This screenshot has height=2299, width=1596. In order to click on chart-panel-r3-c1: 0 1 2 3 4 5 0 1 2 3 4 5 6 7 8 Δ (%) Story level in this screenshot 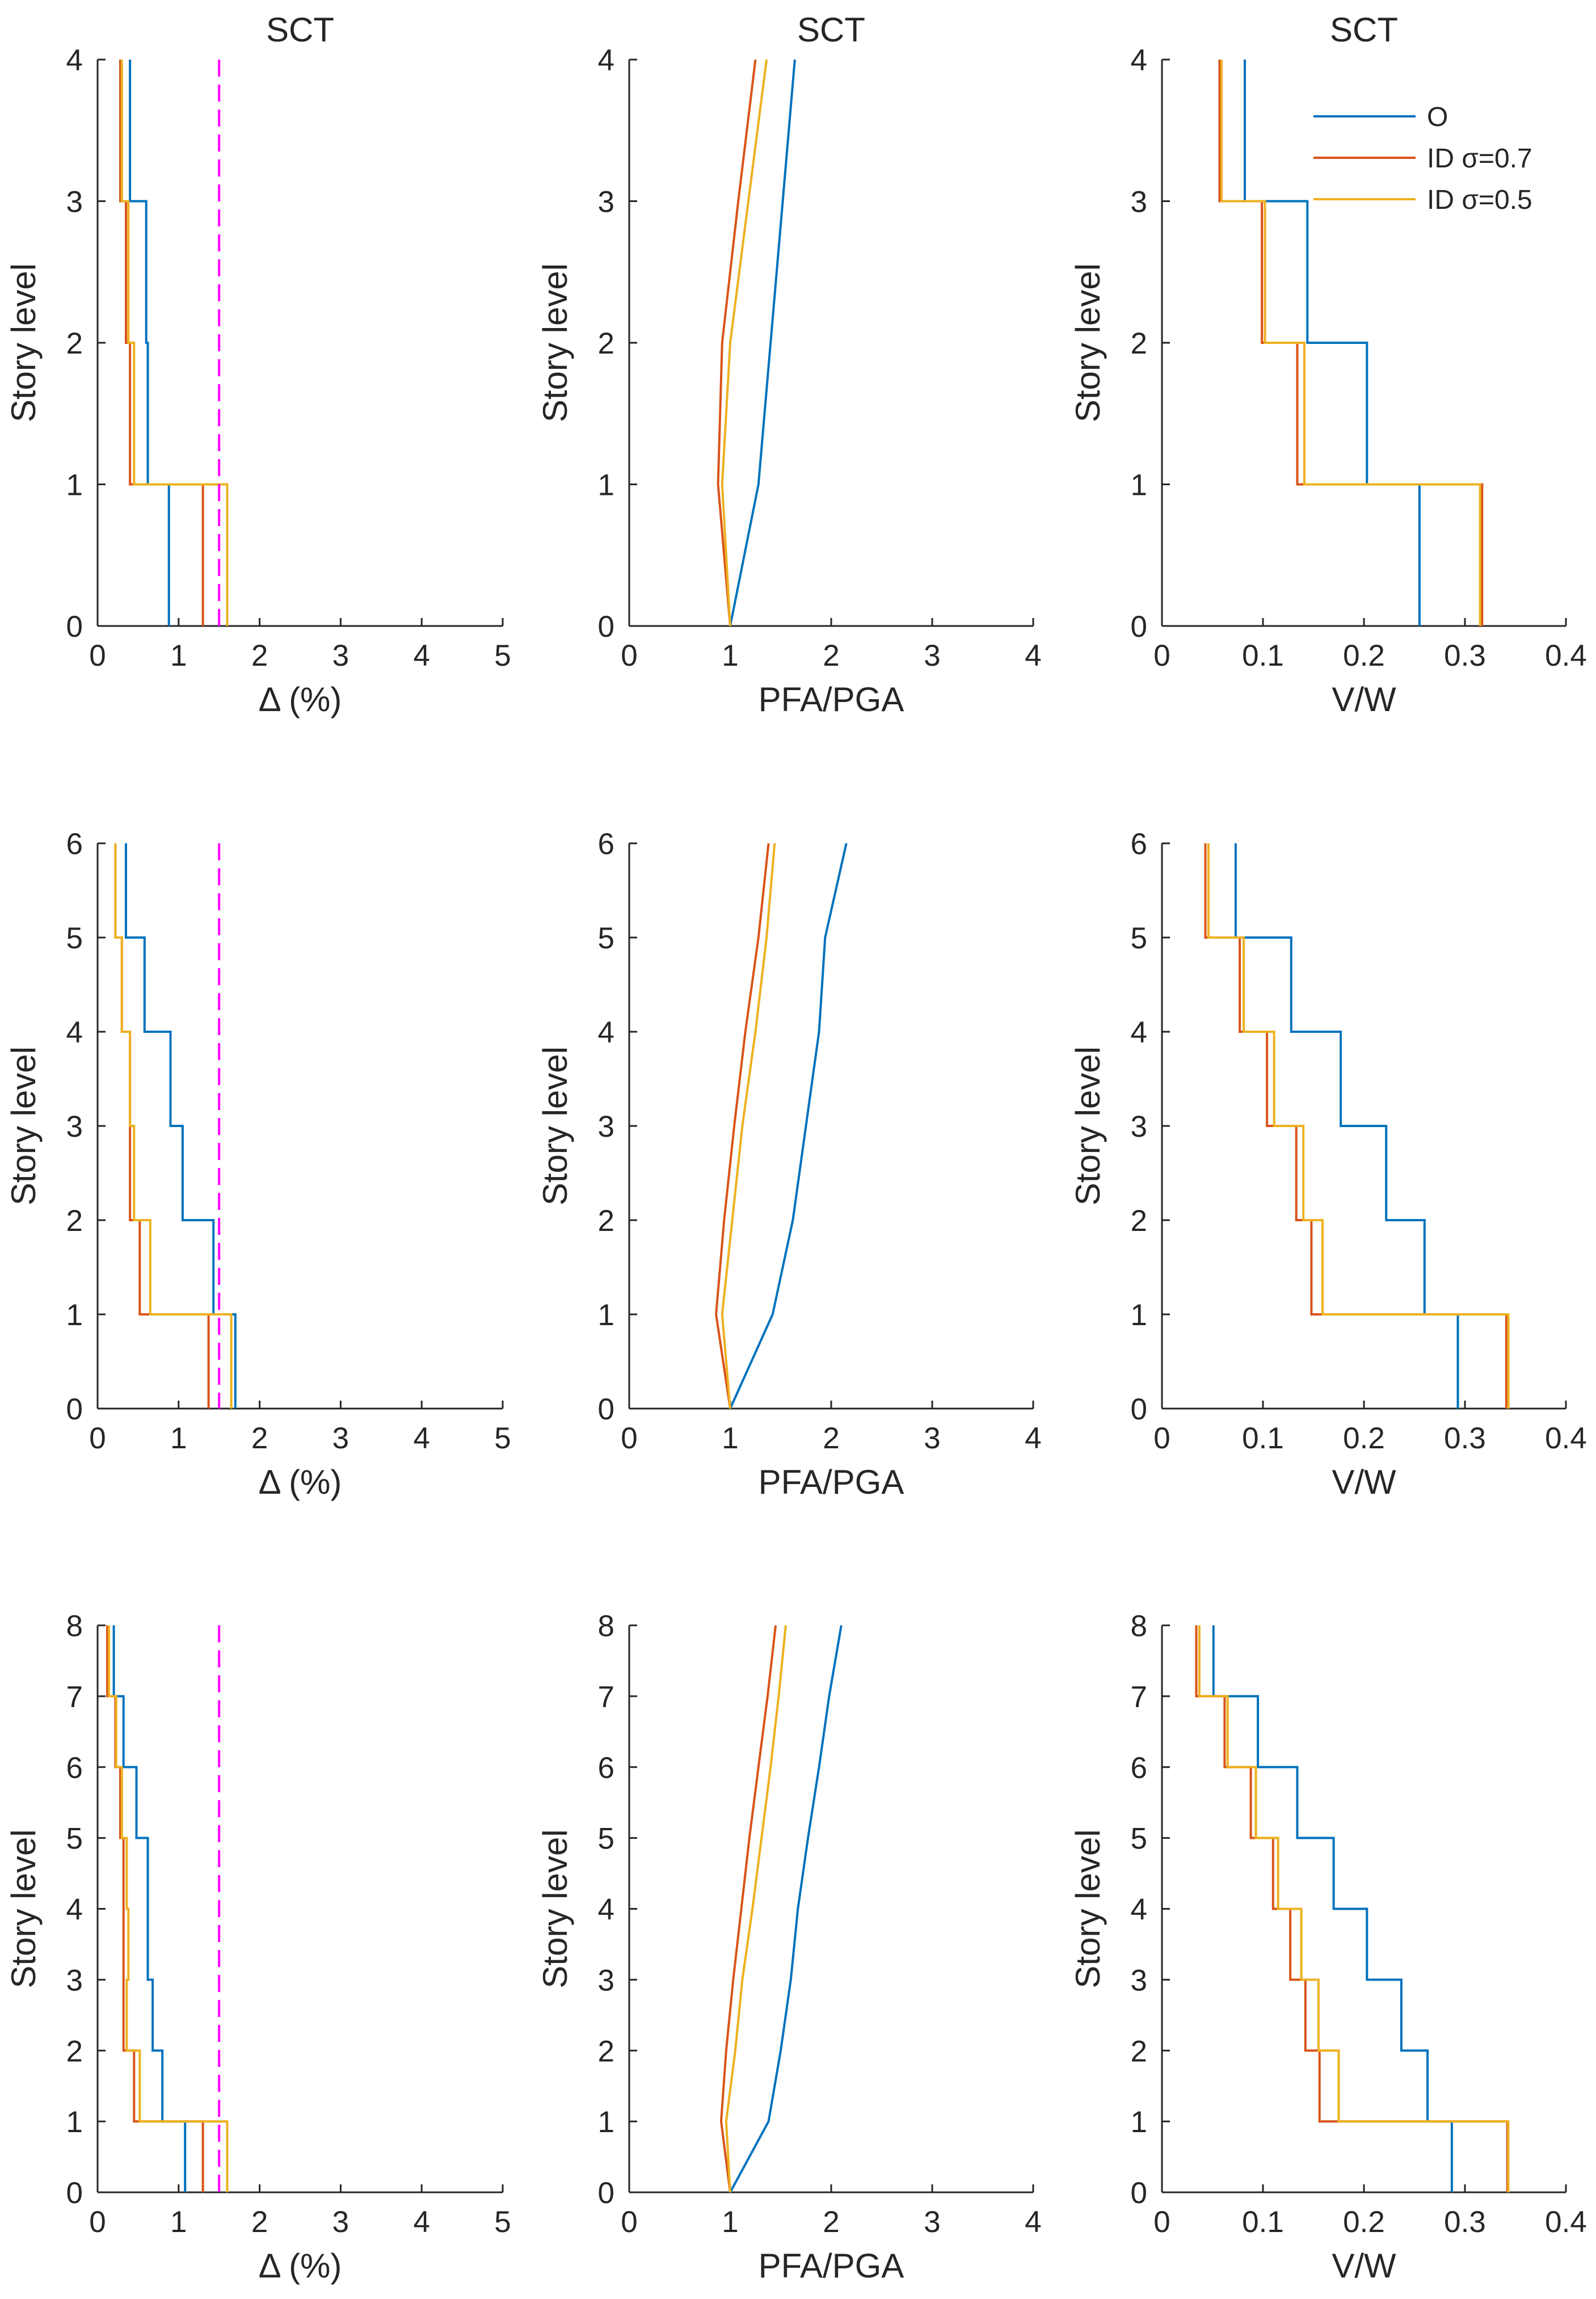, I will do `click(258, 1947)`.